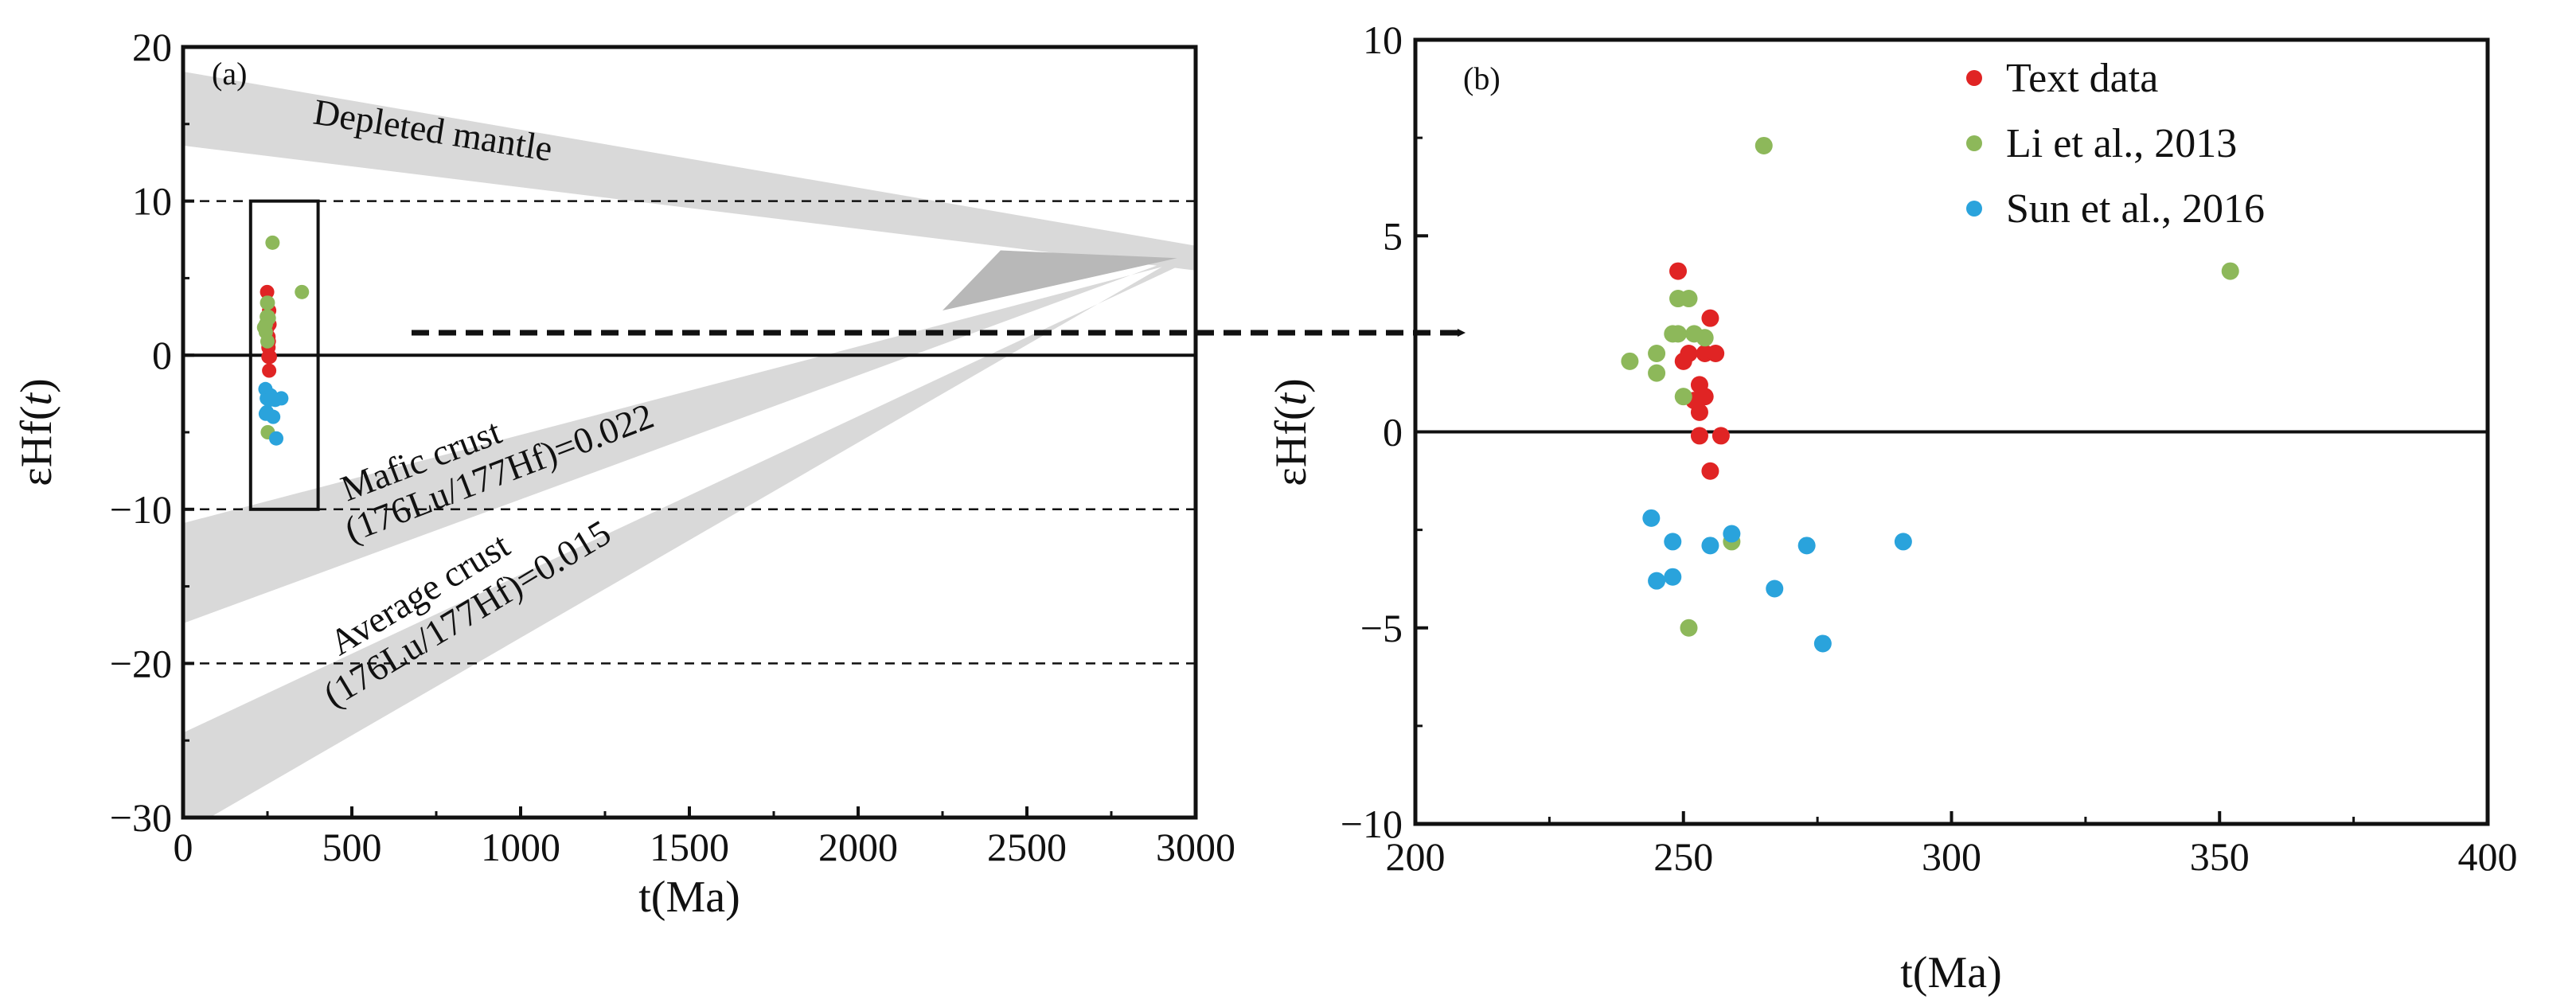 This screenshot has width=2576, height=1007. I want to click on x-tick-label: 2500, so click(1027, 847).